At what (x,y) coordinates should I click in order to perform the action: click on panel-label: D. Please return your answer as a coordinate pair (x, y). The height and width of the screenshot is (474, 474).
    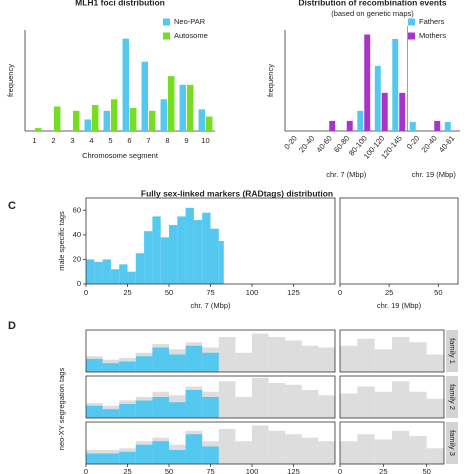
    Looking at the image, I should click on (12, 326).